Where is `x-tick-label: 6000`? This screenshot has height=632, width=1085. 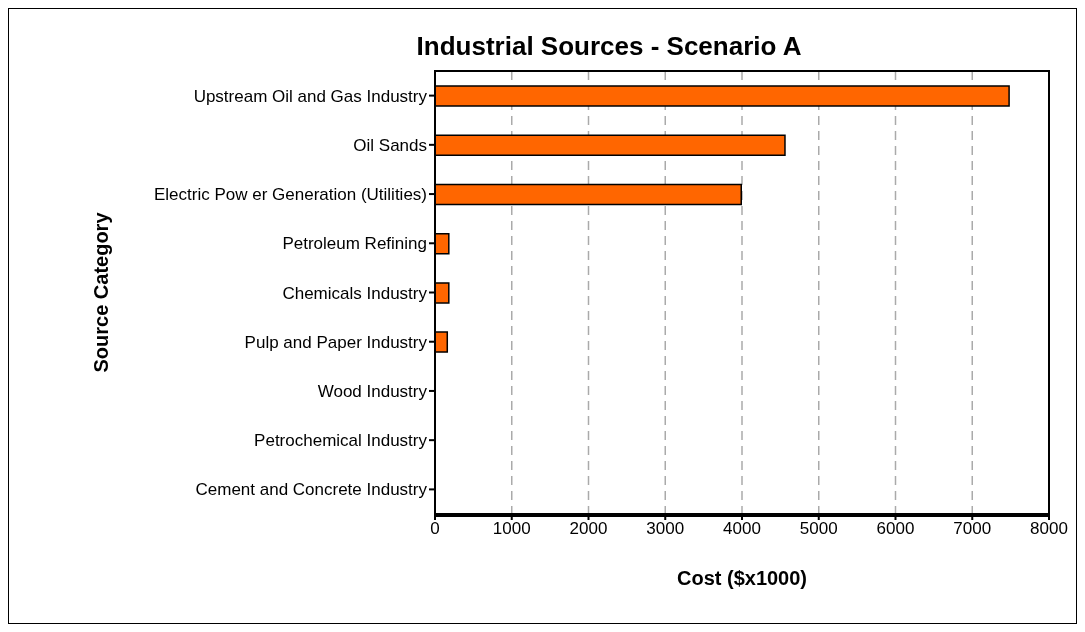
x-tick-label: 6000 is located at coordinates (895, 529).